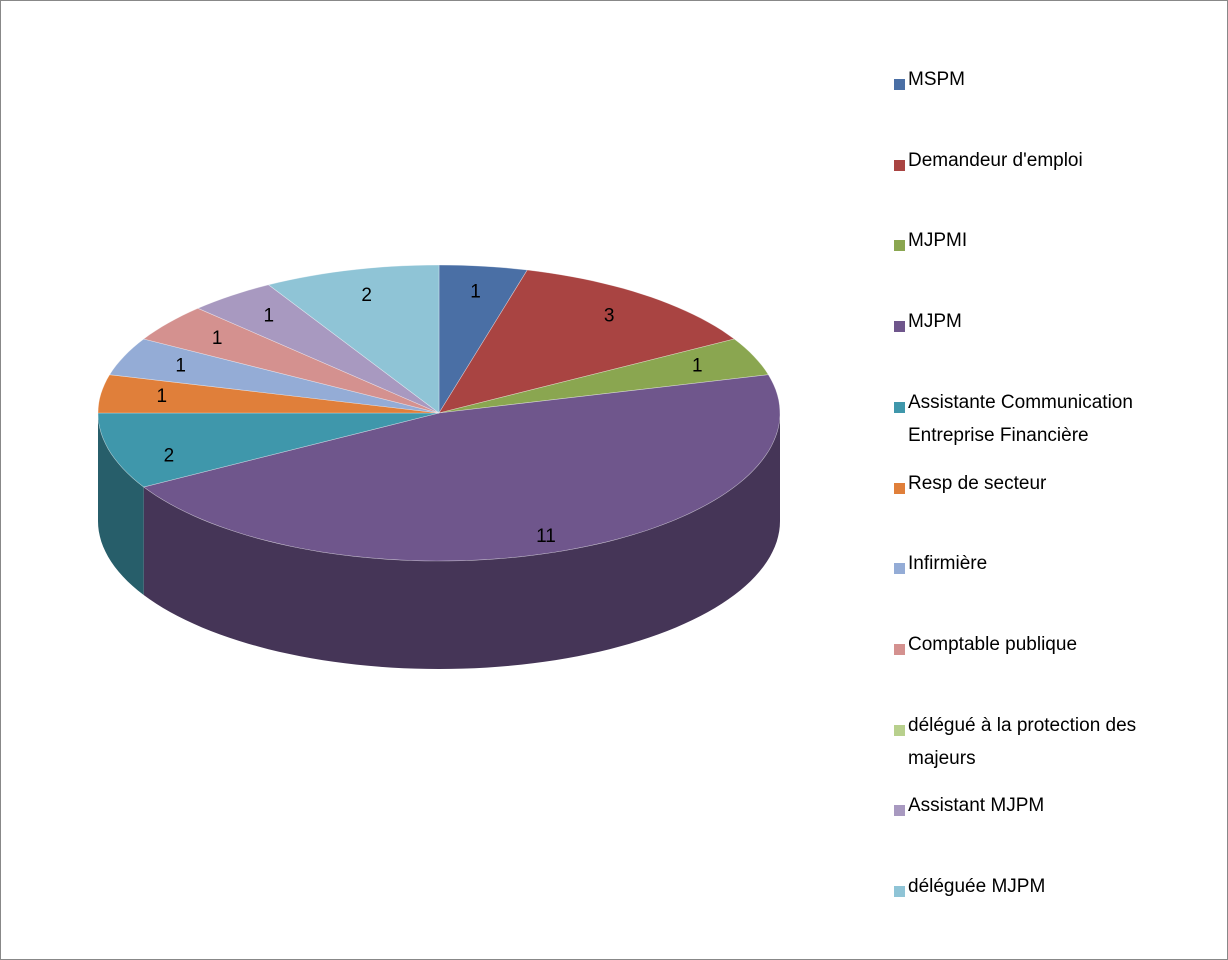  Describe the element at coordinates (1022, 741) in the screenshot. I see `legend-label: délégué à la protection des majeurs` at that location.